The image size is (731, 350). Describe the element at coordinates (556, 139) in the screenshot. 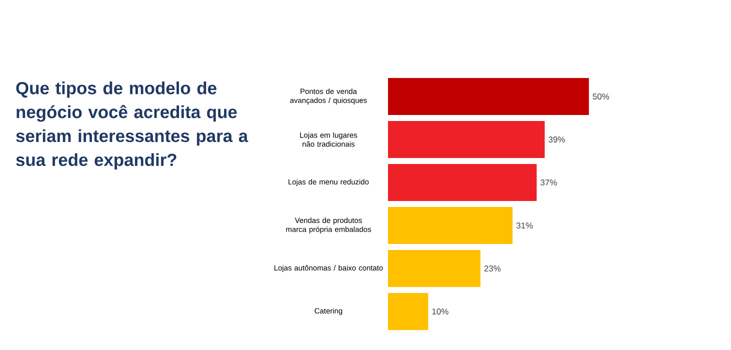

I see `data-label: 39%` at that location.